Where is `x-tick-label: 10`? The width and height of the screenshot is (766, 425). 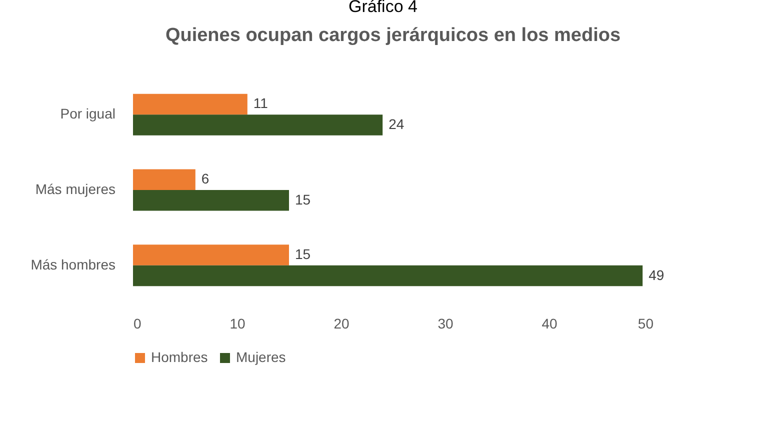
x-tick-label: 10 is located at coordinates (238, 324).